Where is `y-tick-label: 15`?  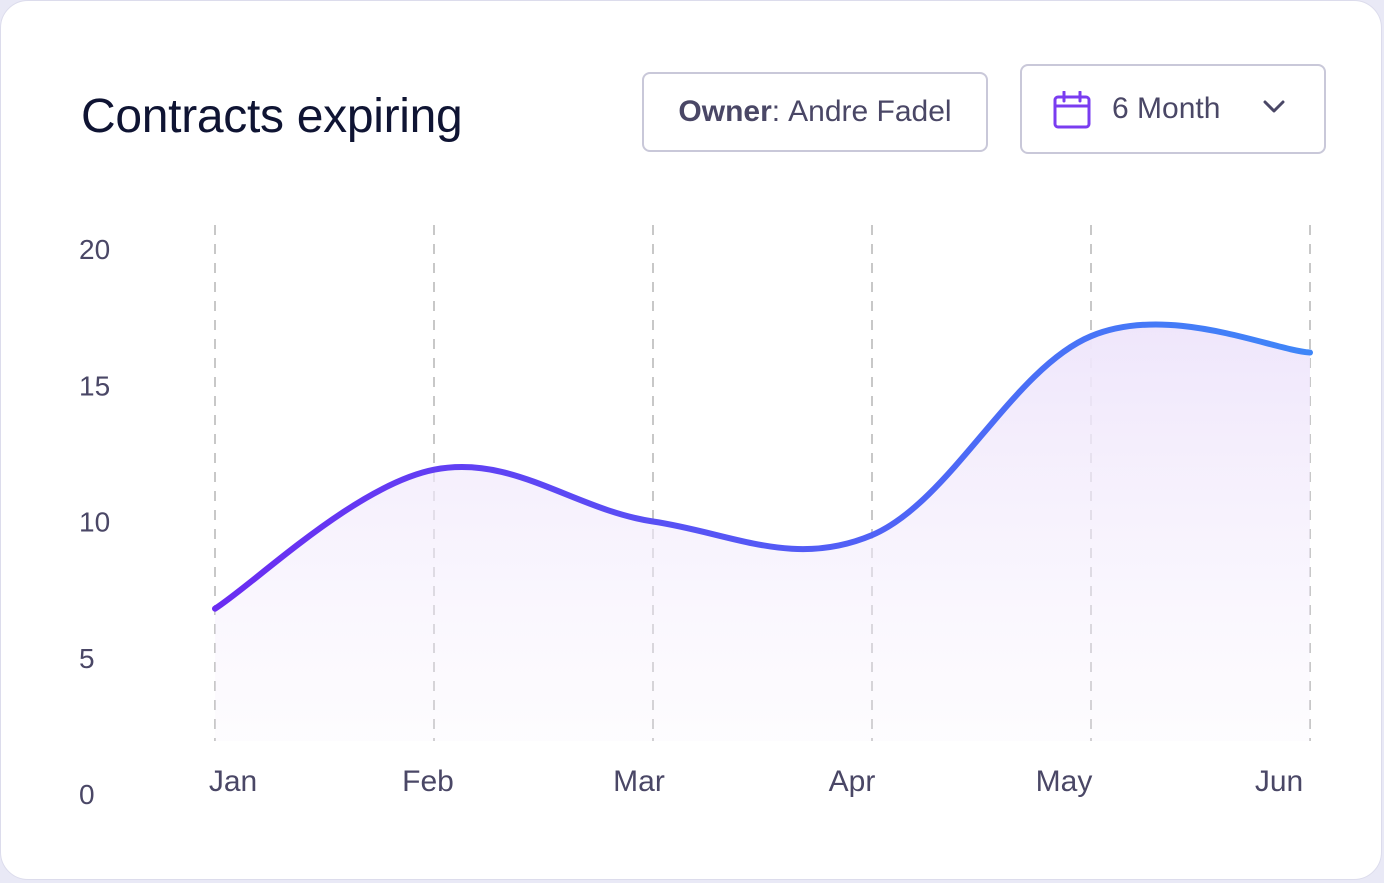 y-tick-label: 15 is located at coordinates (94, 385).